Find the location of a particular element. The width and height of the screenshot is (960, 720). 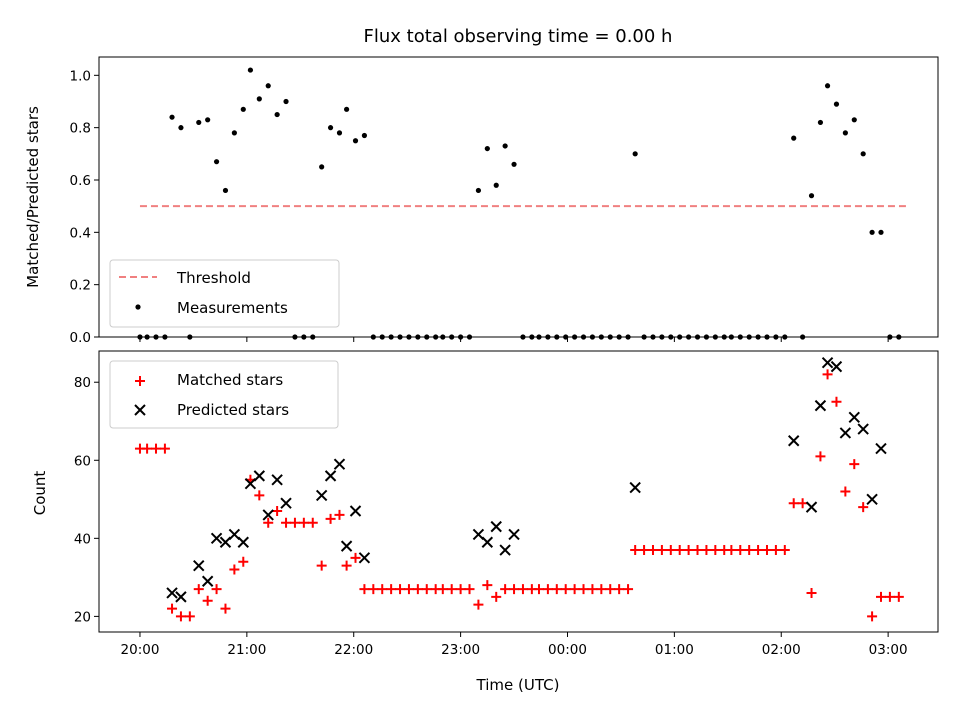

y-tick-label: 0.8 is located at coordinates (80, 129).